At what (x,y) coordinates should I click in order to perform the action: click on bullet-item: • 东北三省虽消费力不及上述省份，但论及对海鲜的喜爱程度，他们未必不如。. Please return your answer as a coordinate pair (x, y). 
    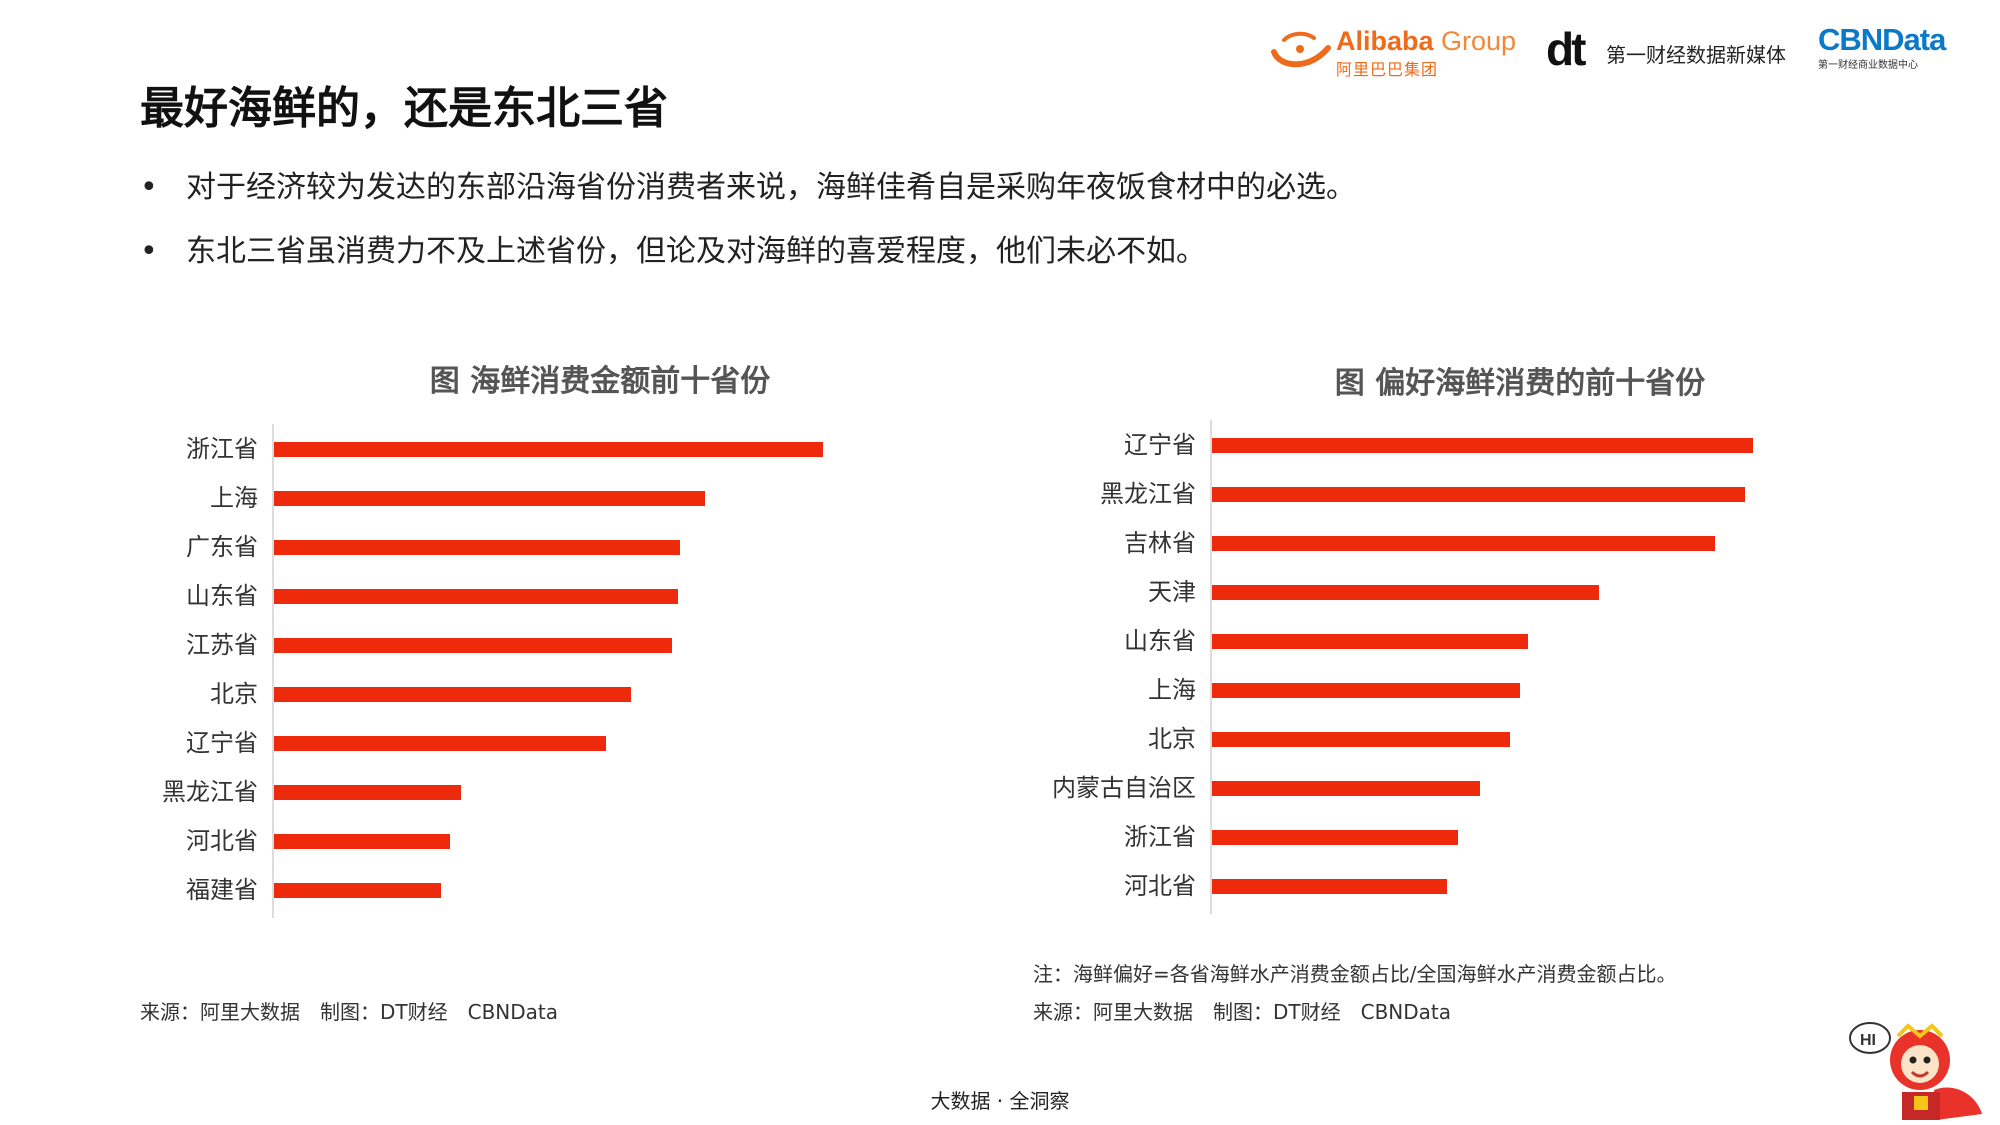
    Looking at the image, I should click on (748, 264).